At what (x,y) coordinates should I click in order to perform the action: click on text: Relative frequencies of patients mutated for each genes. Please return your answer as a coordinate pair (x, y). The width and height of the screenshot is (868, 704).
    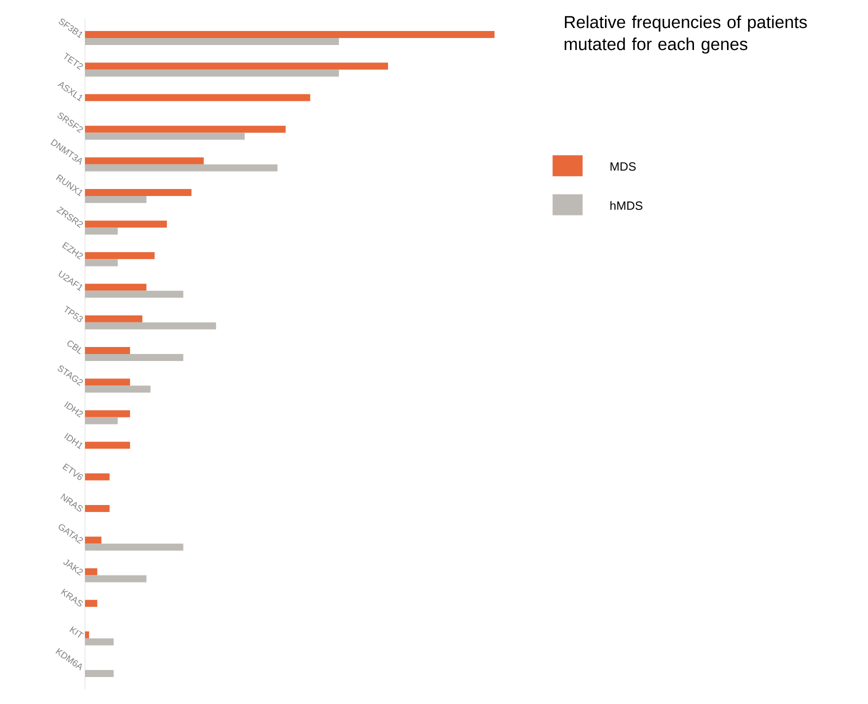
    Looking at the image, I should click on (685, 35).